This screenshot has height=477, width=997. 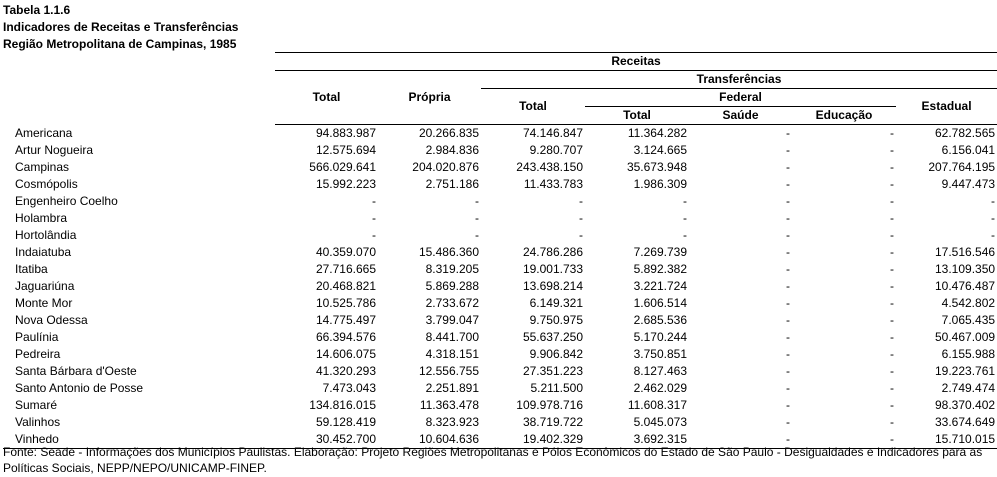 What do you see at coordinates (660, 150) in the screenshot?
I see `cell-federal-total: 3.124.665` at bounding box center [660, 150].